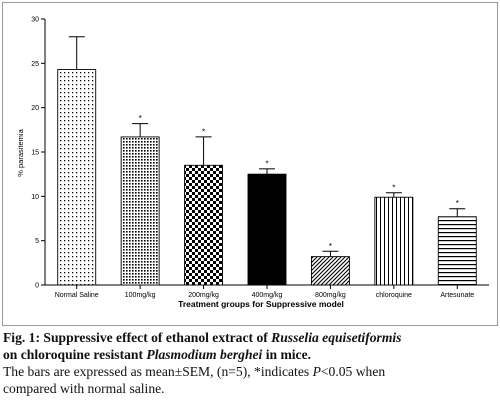 The image size is (500, 407). What do you see at coordinates (140, 295) in the screenshot?
I see `x-tick-label: 100mg/kg` at bounding box center [140, 295].